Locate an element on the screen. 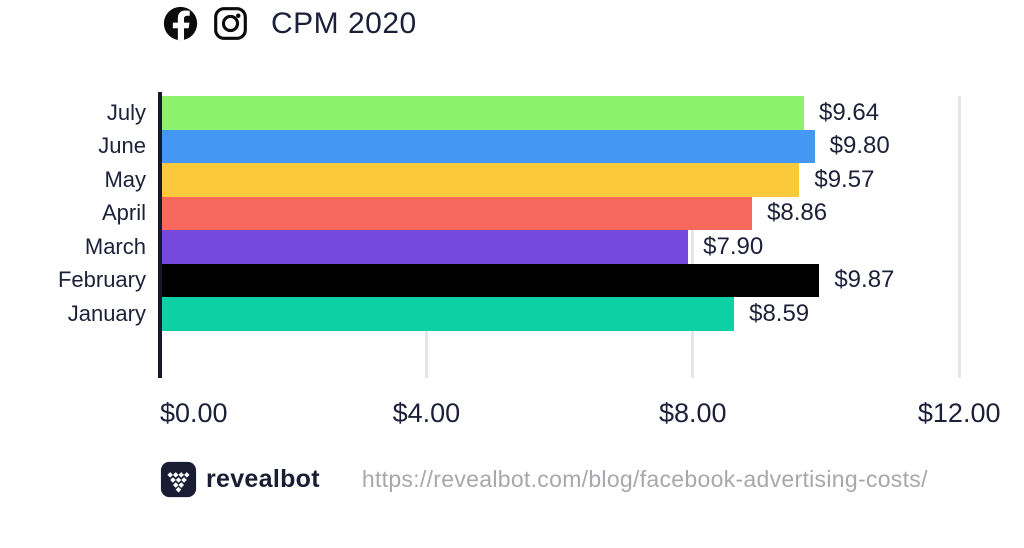 The image size is (1024, 548). value-label: $9.87 is located at coordinates (864, 280).